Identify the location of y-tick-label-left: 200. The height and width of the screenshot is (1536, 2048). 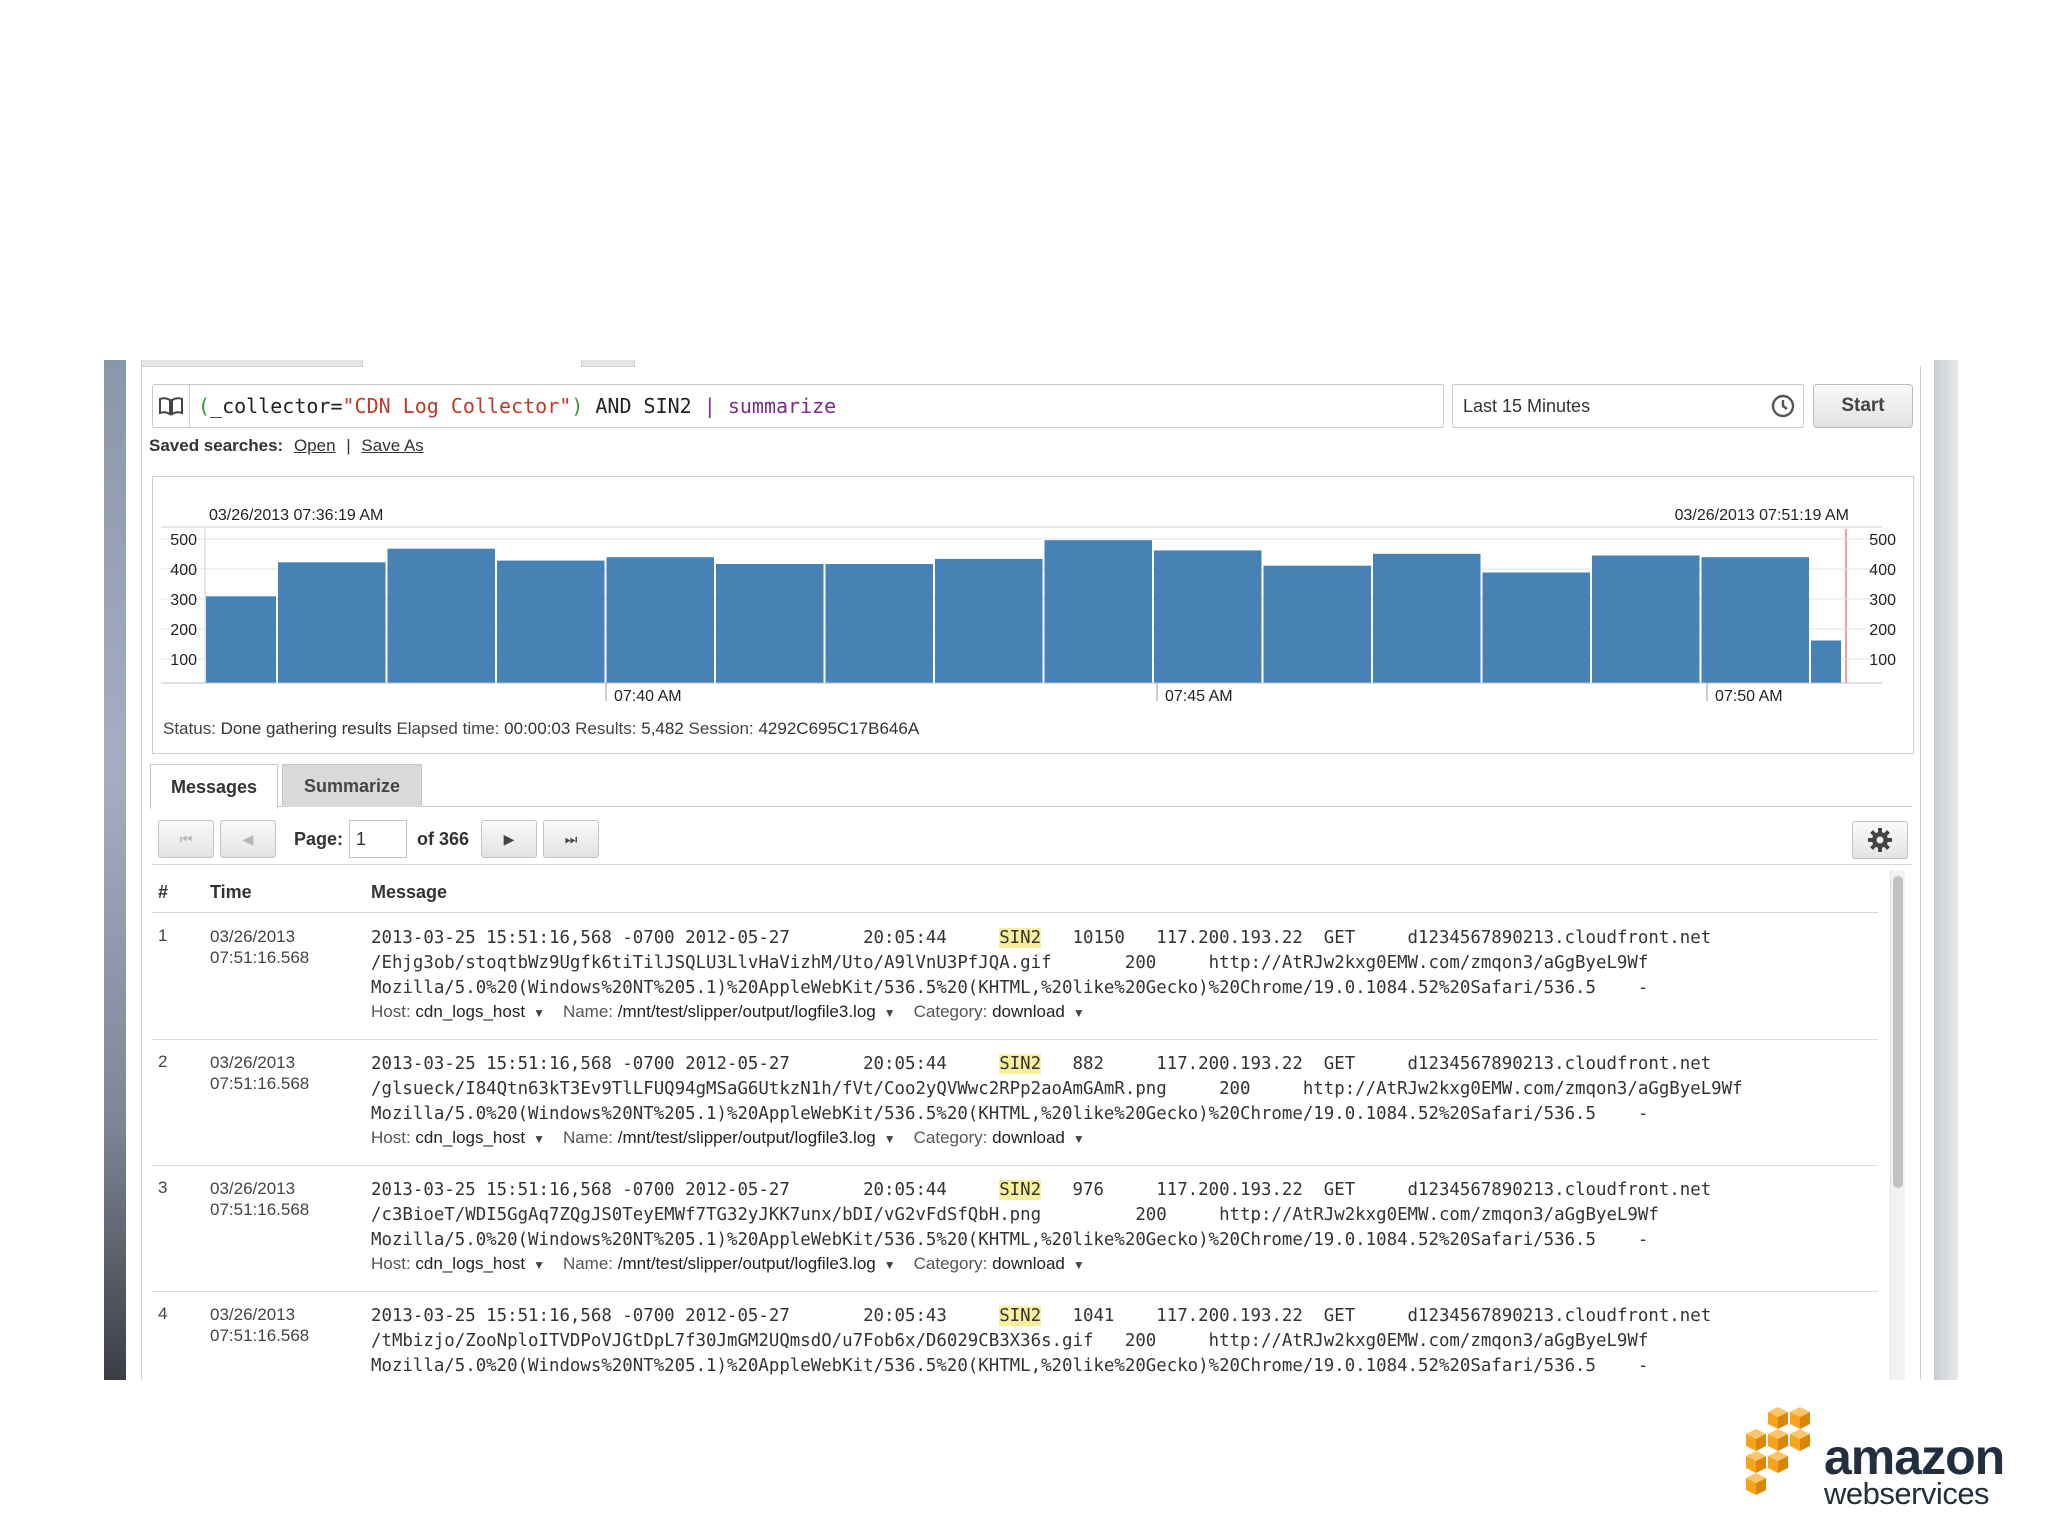
(183, 630).